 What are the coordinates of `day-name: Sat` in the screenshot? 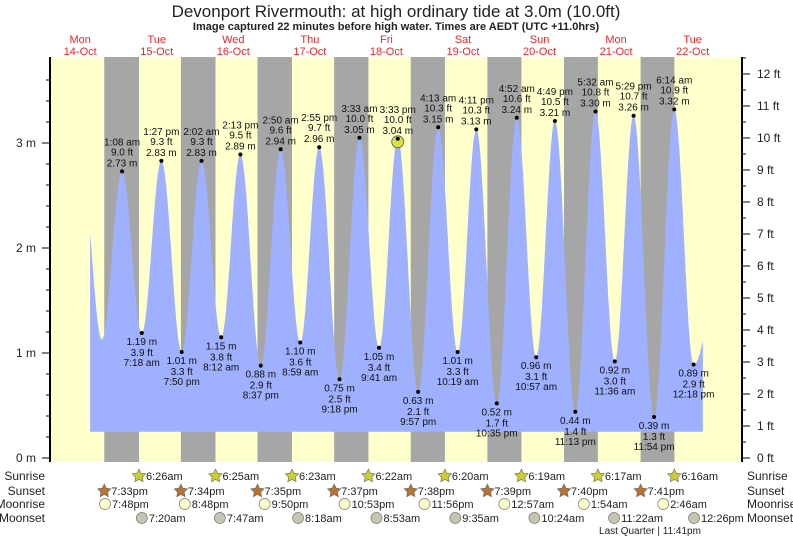 It's located at (463, 40).